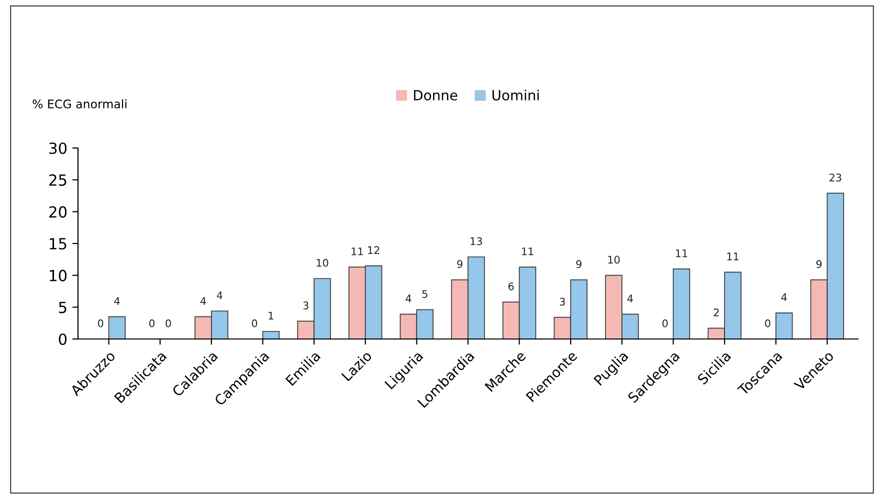 This screenshot has height=499, width=884. Describe the element at coordinates (58, 276) in the screenshot. I see `y-tick-label: 10` at that location.